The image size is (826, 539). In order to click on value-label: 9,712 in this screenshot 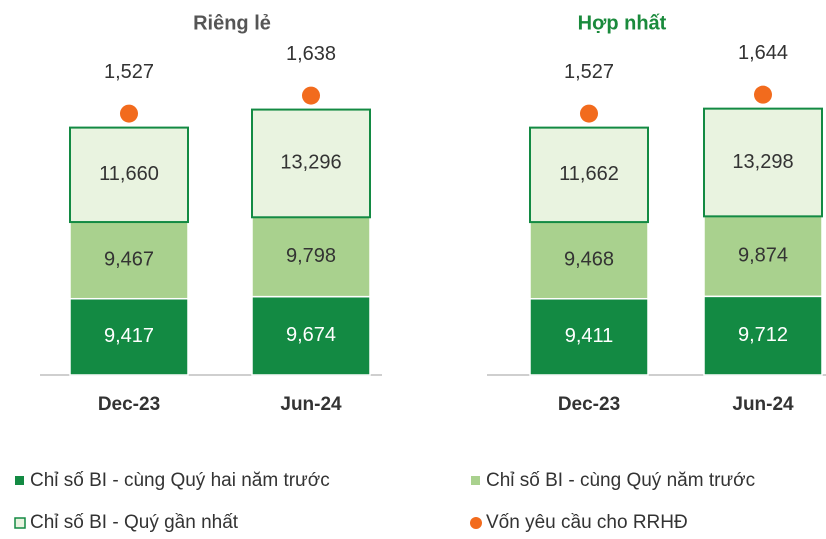, I will do `click(763, 335)`.